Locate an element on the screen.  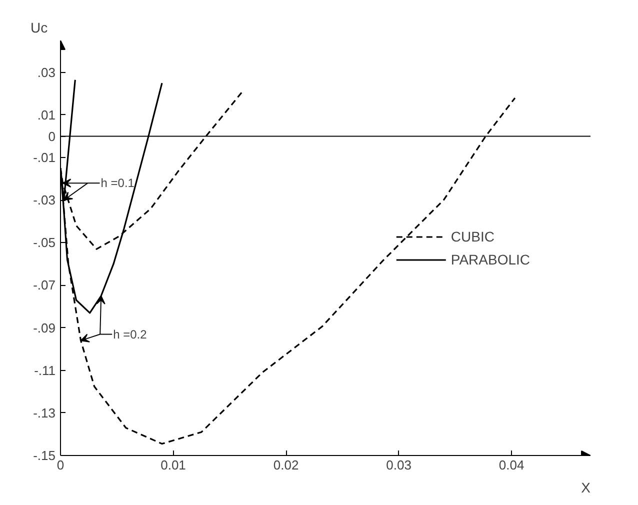
x-tick-label: 0.04 is located at coordinates (511, 465).